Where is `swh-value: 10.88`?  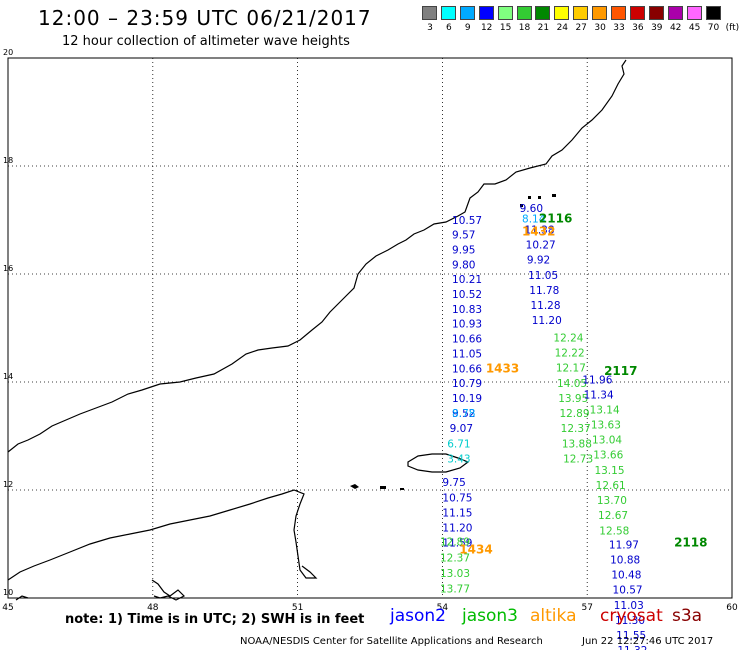
swh-value: 10.88 is located at coordinates (625, 560).